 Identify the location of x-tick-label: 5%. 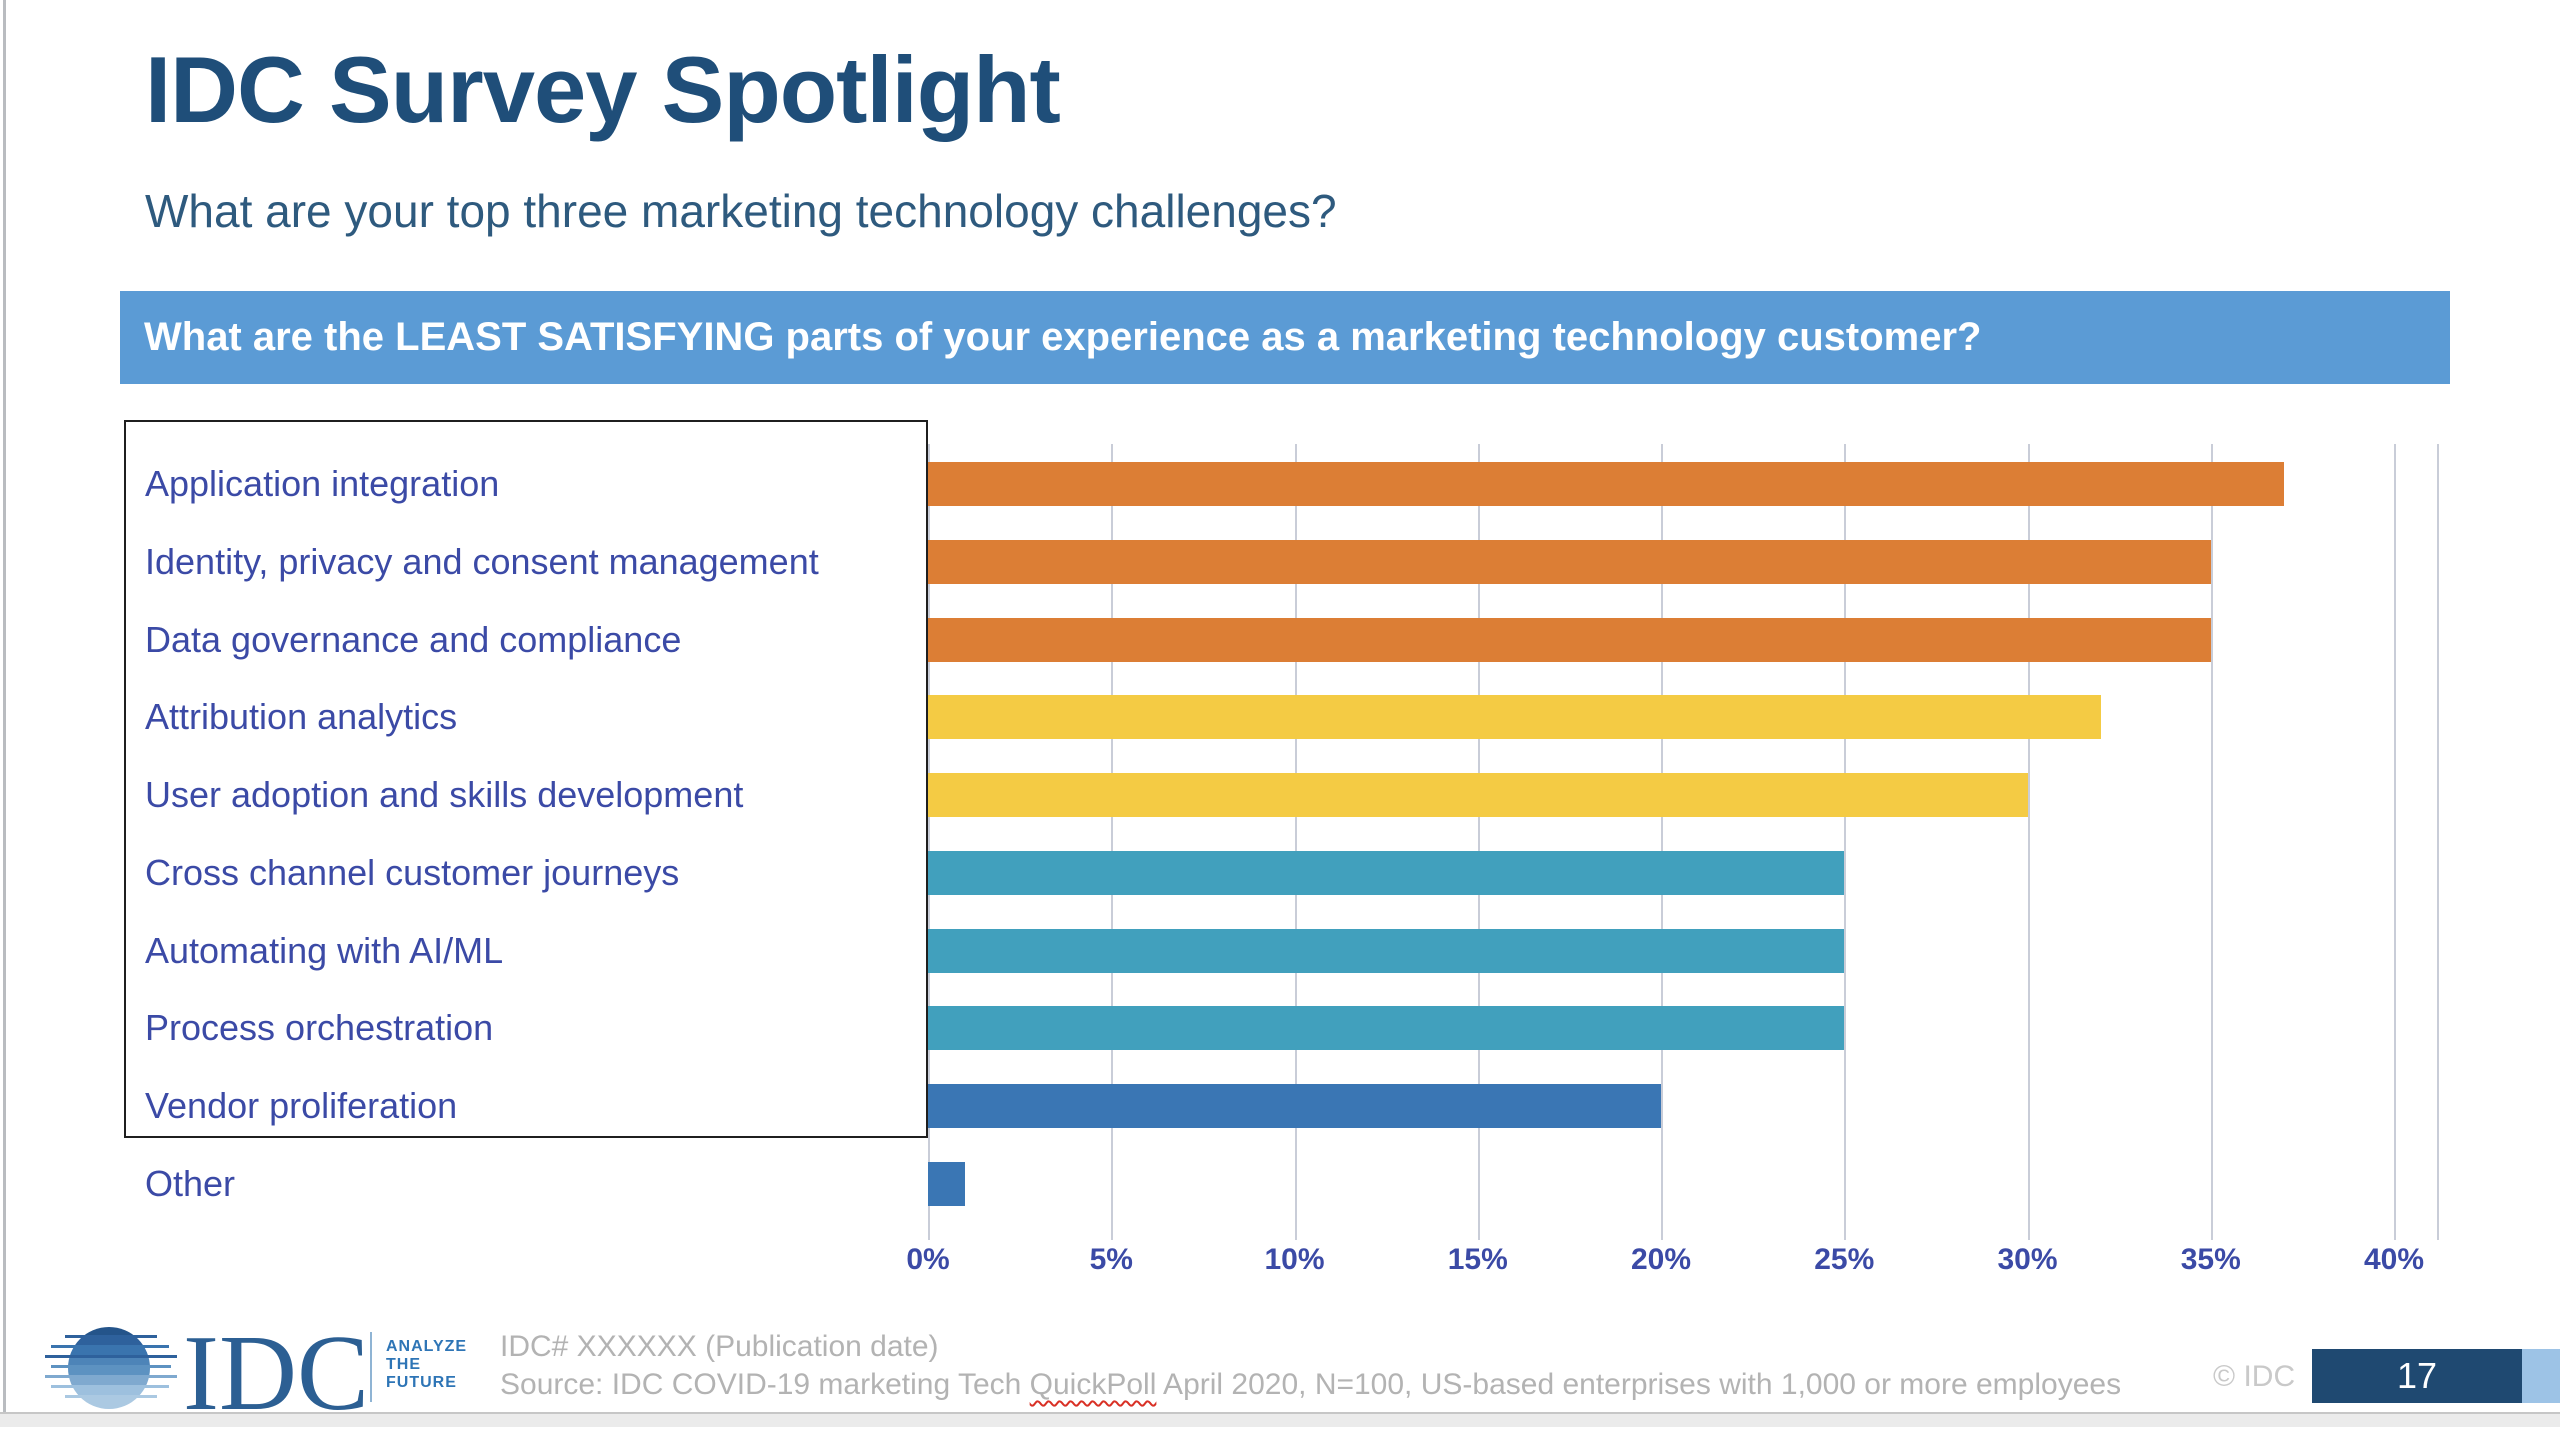
(1111, 1259).